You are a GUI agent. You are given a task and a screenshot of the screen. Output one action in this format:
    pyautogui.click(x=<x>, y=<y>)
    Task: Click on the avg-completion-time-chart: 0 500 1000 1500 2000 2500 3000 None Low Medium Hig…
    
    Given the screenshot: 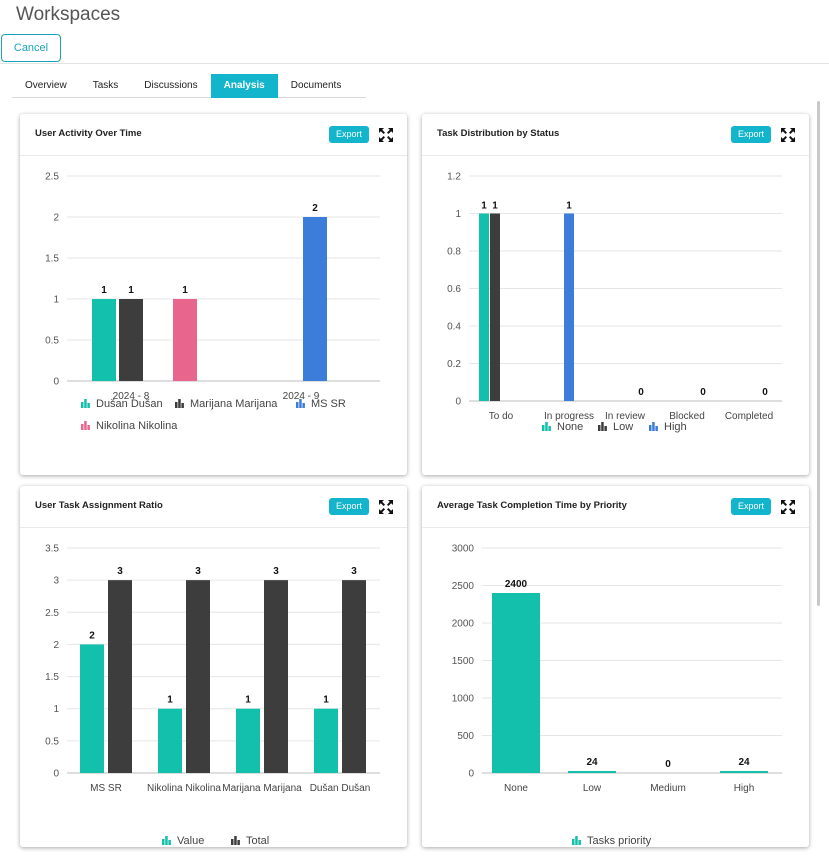 What is the action you would take?
    pyautogui.click(x=617, y=695)
    